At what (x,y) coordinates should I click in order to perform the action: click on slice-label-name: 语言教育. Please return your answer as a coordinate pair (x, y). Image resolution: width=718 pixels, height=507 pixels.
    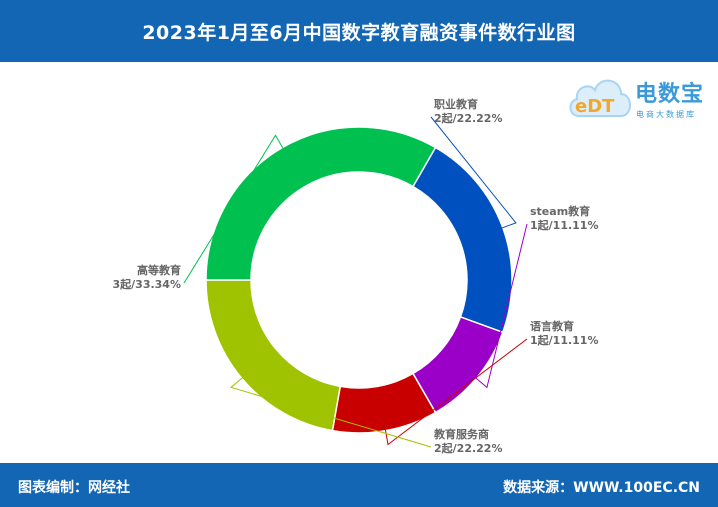
    Looking at the image, I should click on (552, 326).